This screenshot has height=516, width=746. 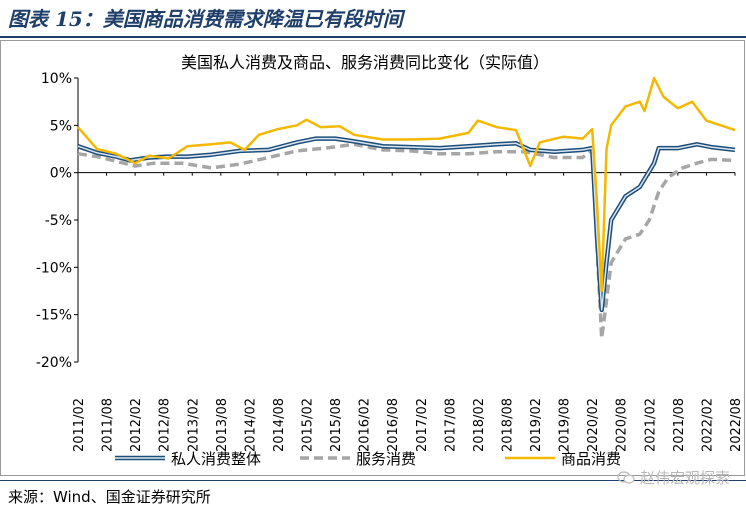 I want to click on y-tick-label: 0%, so click(x=61, y=174).